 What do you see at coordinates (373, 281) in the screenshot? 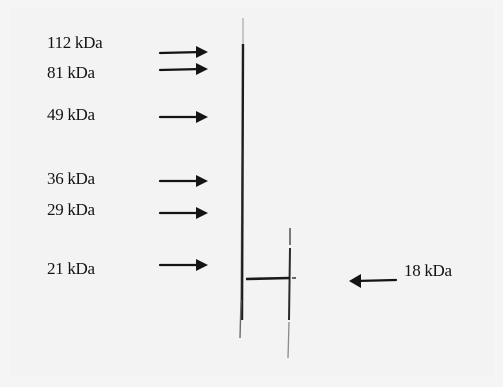
I see `arrow-18kda-icon` at bounding box center [373, 281].